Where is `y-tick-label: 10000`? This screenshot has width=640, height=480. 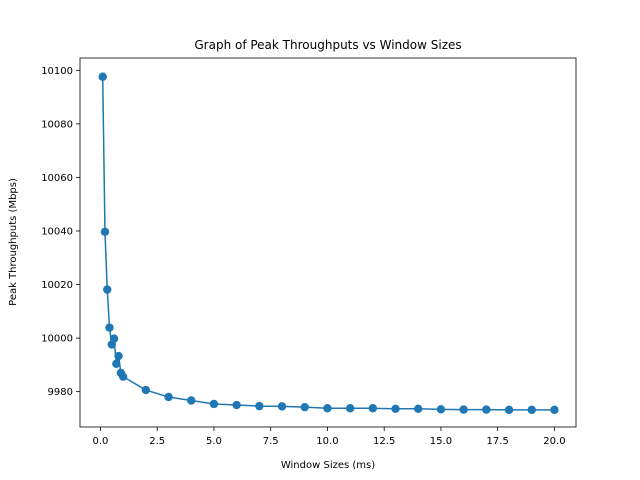 y-tick-label: 10000 is located at coordinates (57, 339).